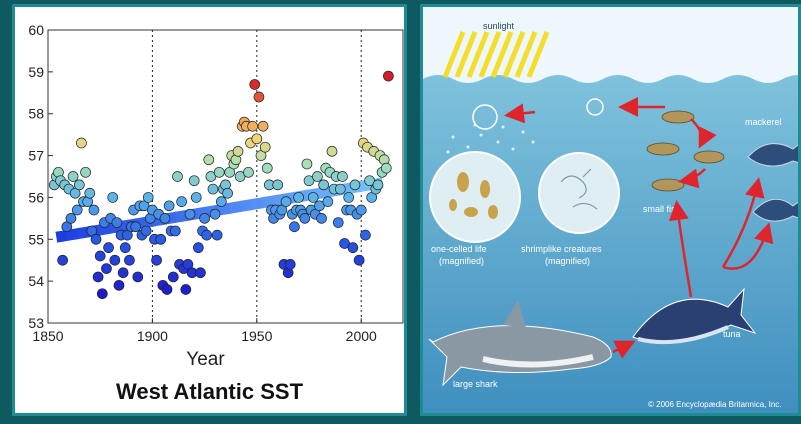 The image size is (801, 424). I want to click on sunlight-rays-icon, so click(496, 54).